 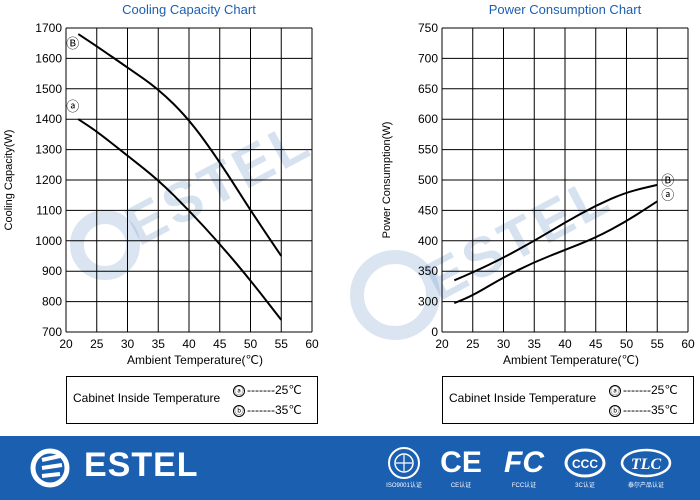 What do you see at coordinates (428, 89) in the screenshot?
I see `y-tick-label: 650` at bounding box center [428, 89].